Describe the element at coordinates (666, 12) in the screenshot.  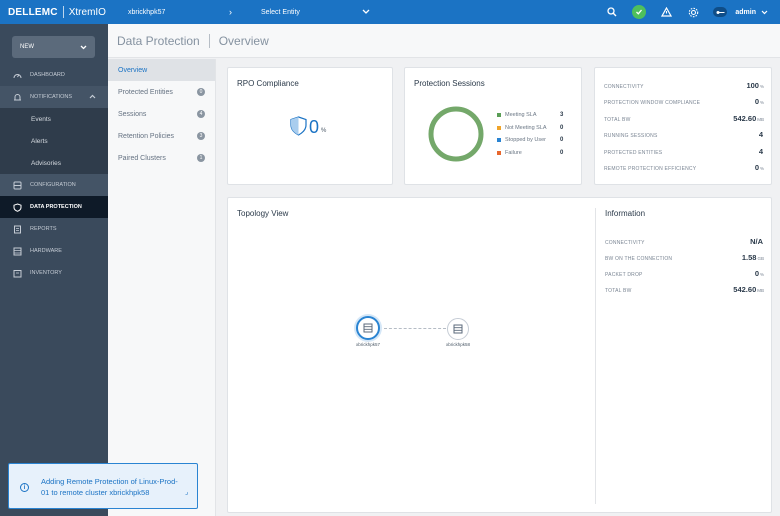
I see `alert-triangle-icon` at that location.